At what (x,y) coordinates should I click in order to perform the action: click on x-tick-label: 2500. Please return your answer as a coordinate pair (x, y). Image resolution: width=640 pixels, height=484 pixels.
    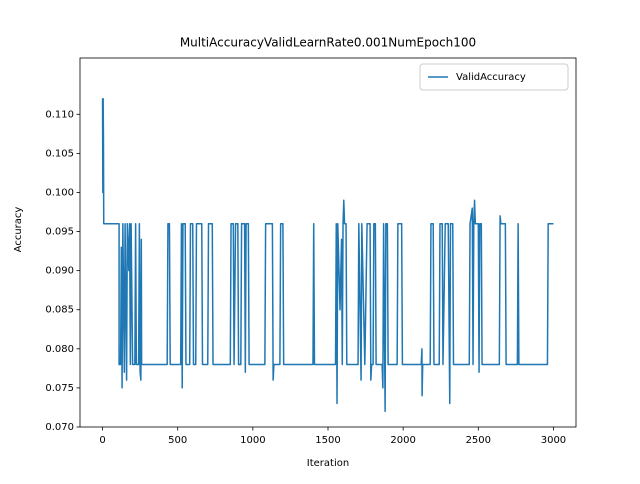
    Looking at the image, I should click on (478, 440).